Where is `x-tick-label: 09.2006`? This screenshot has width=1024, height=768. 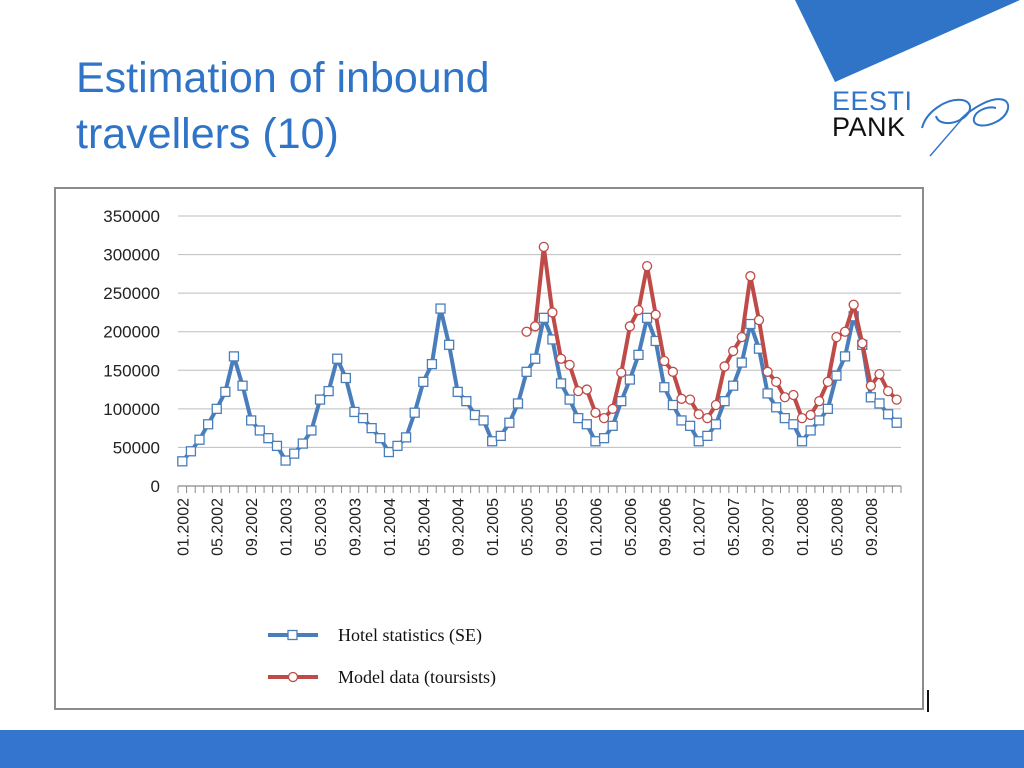 x-tick-label: 09.2006 is located at coordinates (665, 527).